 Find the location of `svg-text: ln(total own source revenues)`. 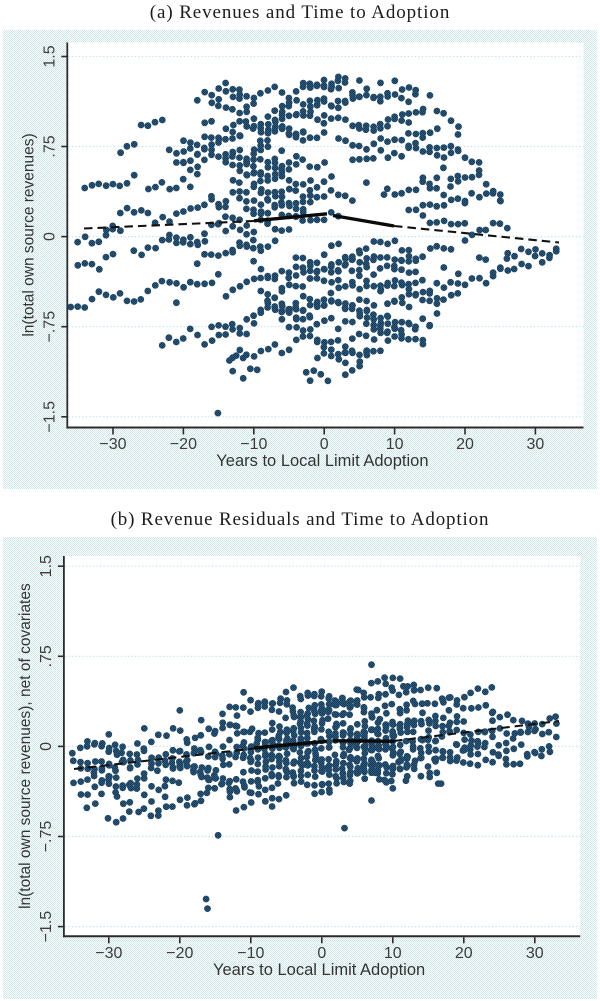

svg-text: ln(total own source revenues) is located at coordinates (29, 234).